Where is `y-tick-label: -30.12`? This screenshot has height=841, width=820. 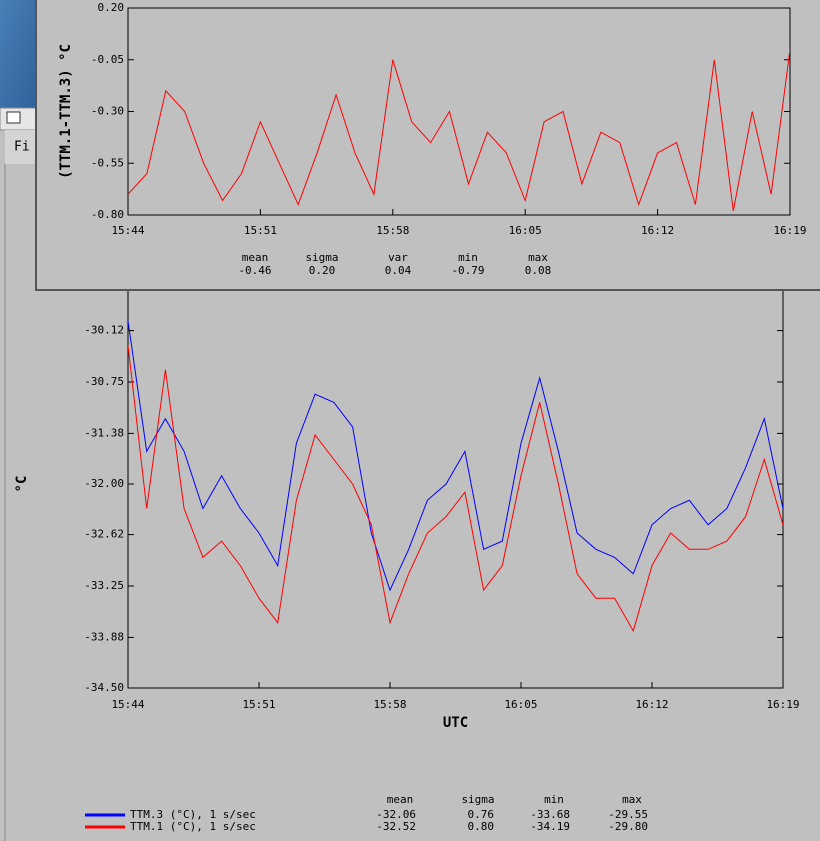 y-tick-label: -30.12 is located at coordinates (104, 330).